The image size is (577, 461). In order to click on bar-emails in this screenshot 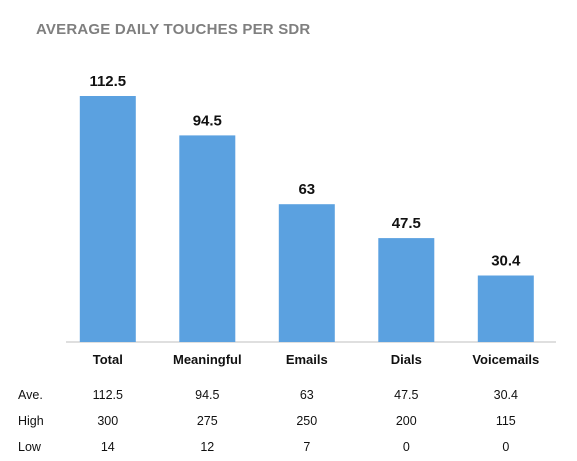, I will do `click(306, 273)`.